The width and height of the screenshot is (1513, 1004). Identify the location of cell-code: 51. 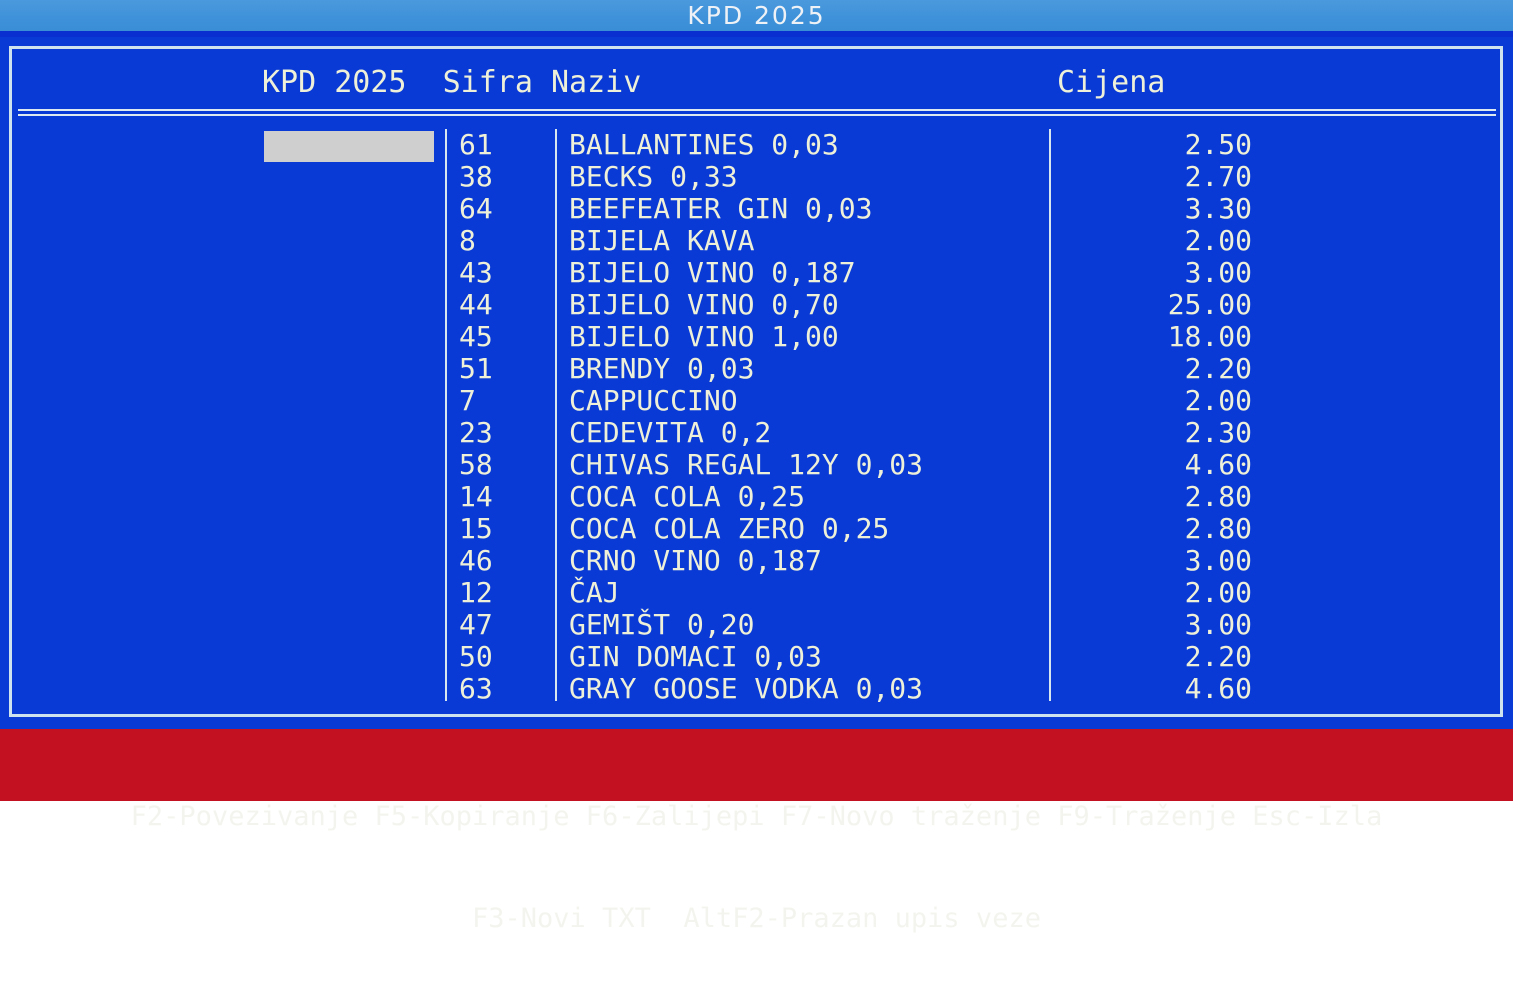
(476, 368).